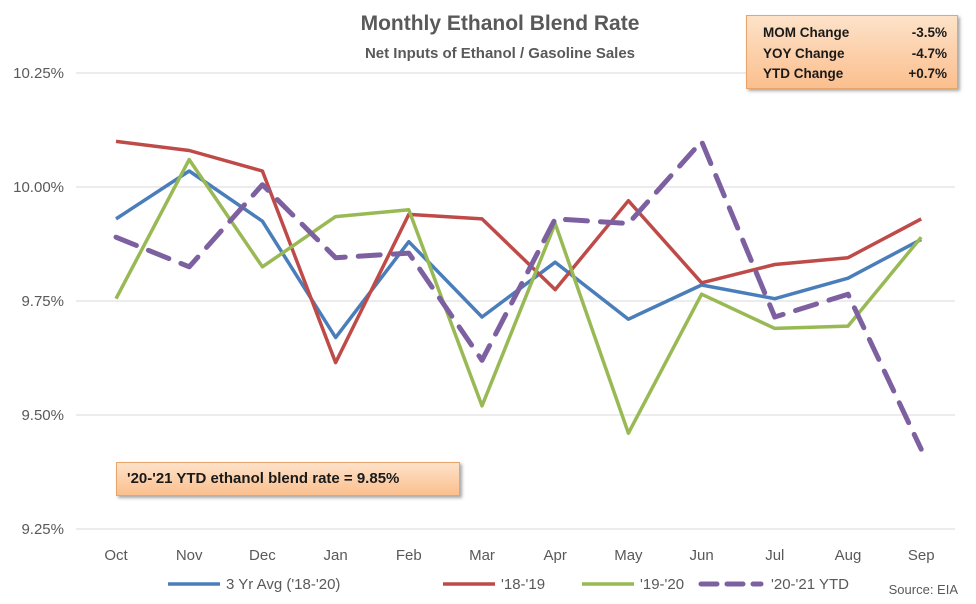 This screenshot has height=604, width=976. Describe the element at coordinates (924, 589) in the screenshot. I see `source-label: Source: EIA` at that location.